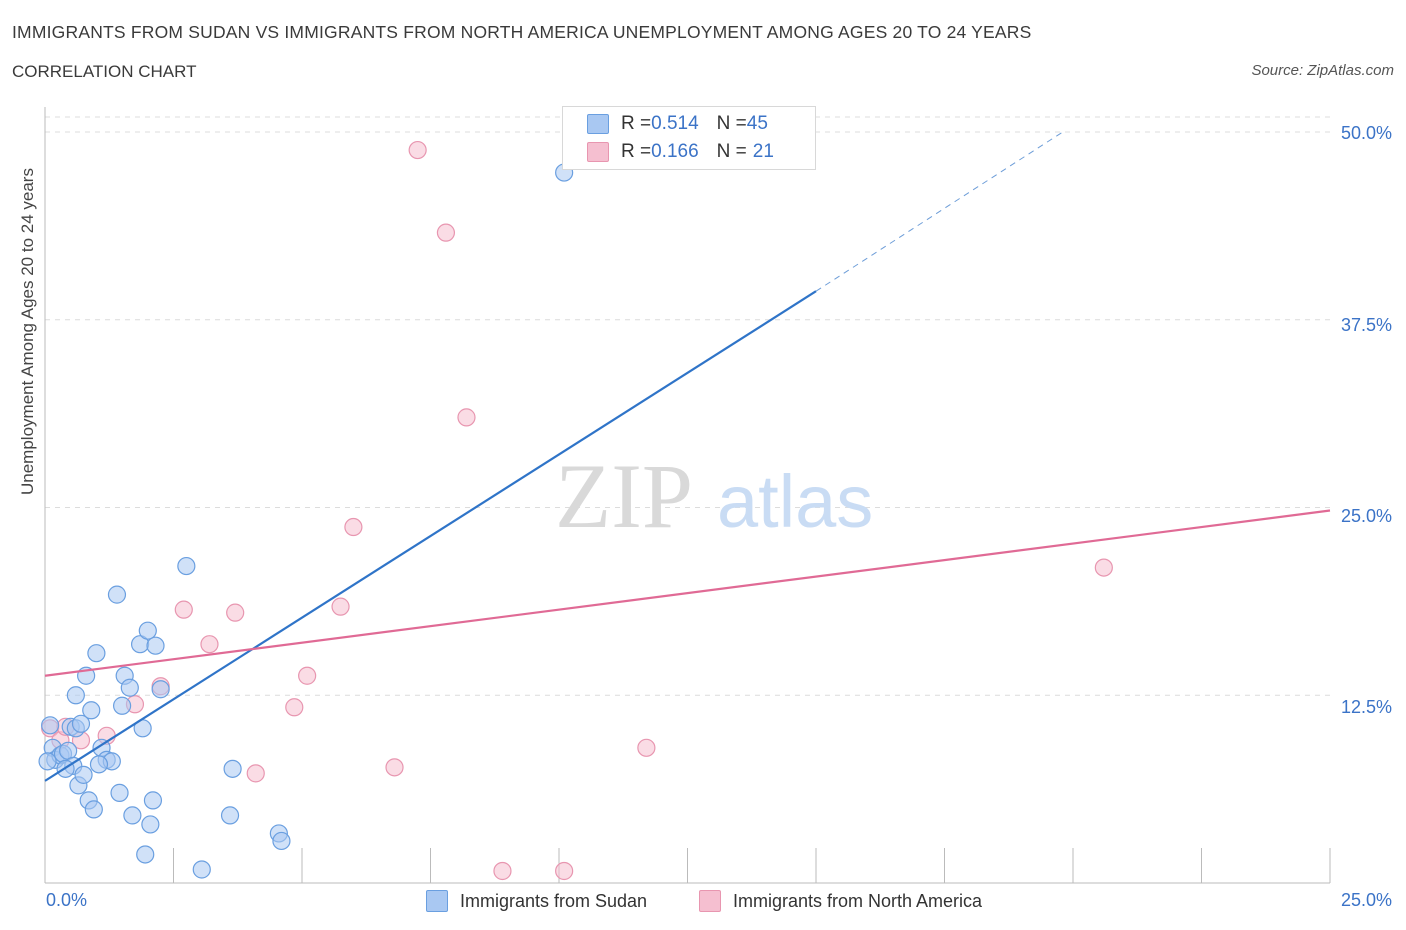 Image resolution: width=1406 pixels, height=930 pixels. What do you see at coordinates (437, 901) in the screenshot?
I see `bottom-legend-swatch-sudan` at bounding box center [437, 901].